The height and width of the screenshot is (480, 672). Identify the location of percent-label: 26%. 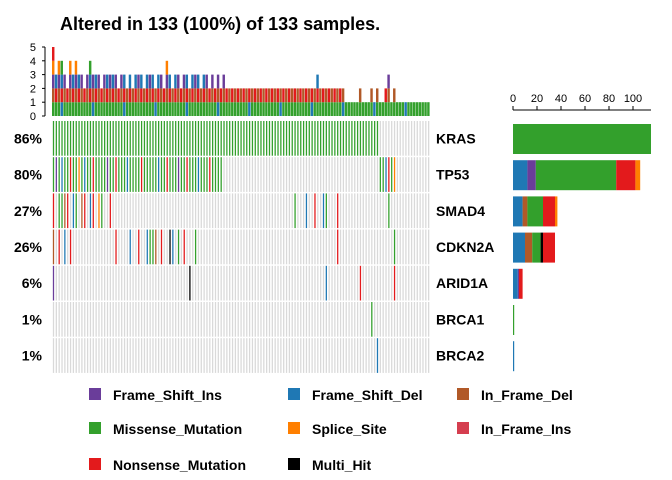
(28, 247).